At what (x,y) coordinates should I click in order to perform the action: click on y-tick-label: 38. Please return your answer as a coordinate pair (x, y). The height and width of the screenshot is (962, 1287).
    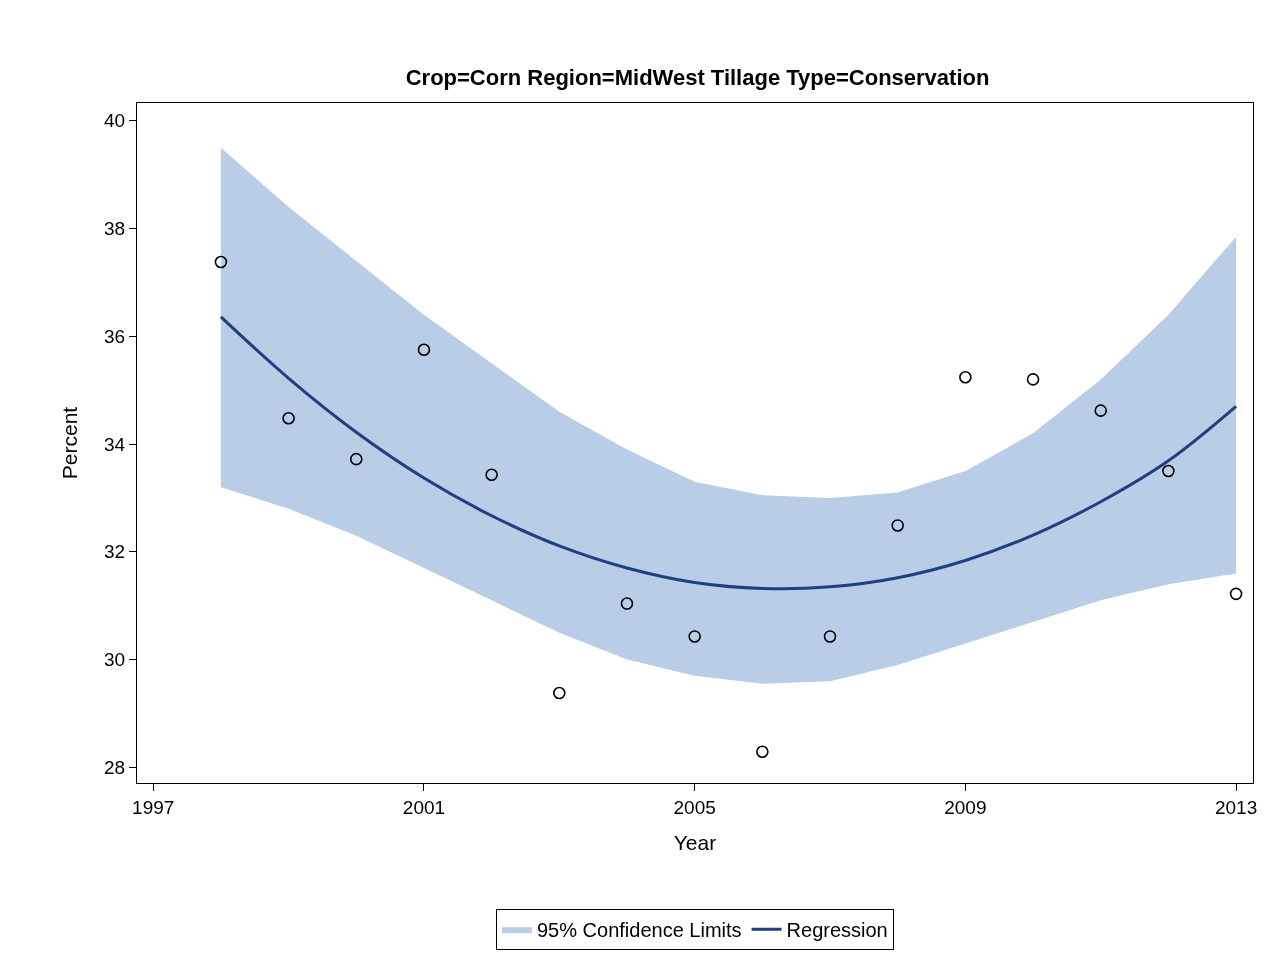
    Looking at the image, I should click on (115, 229).